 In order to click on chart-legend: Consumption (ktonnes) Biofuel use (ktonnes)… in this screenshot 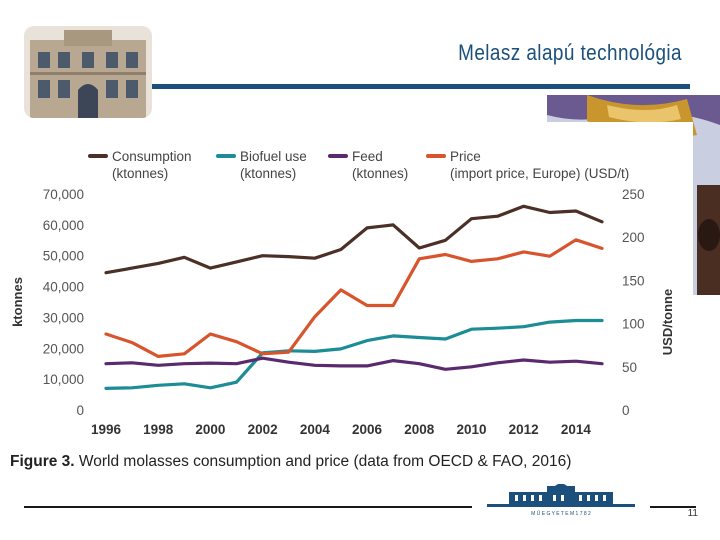, I will do `click(358, 165)`.